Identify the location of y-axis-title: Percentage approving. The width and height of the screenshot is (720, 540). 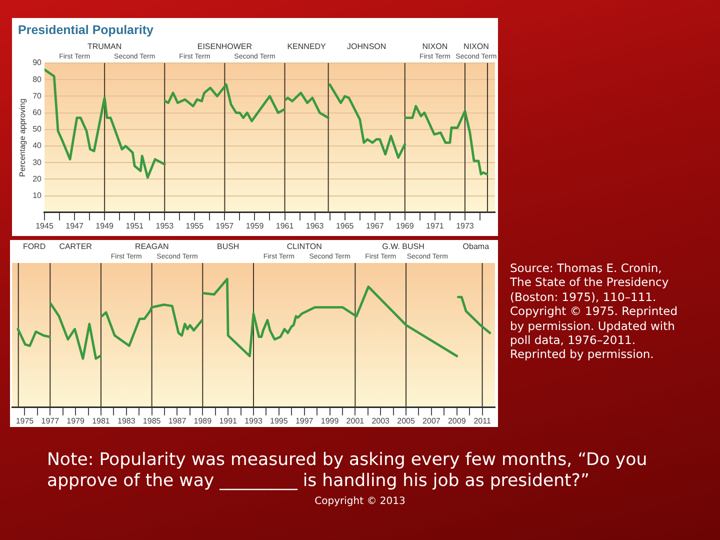
(23, 137).